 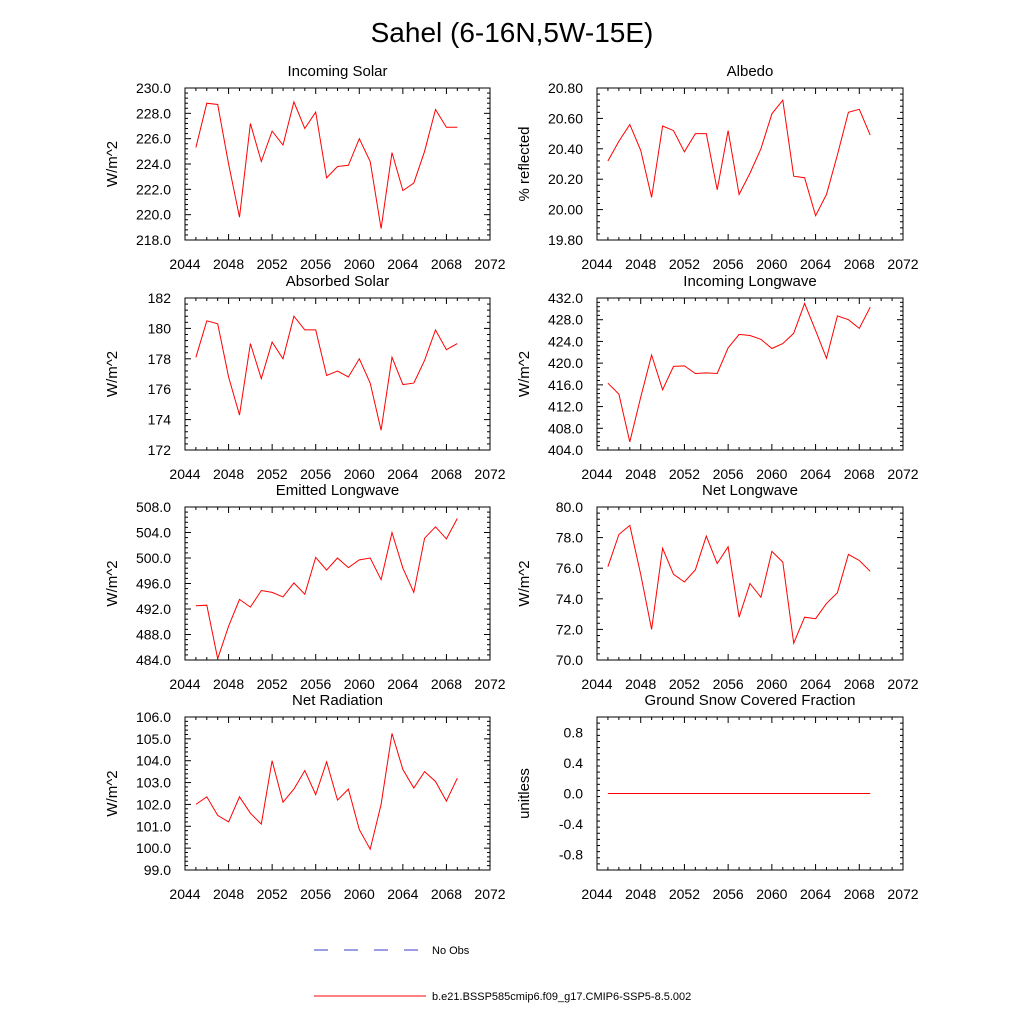 What do you see at coordinates (337, 490) in the screenshot?
I see `panel-title: Emitted Longwave` at bounding box center [337, 490].